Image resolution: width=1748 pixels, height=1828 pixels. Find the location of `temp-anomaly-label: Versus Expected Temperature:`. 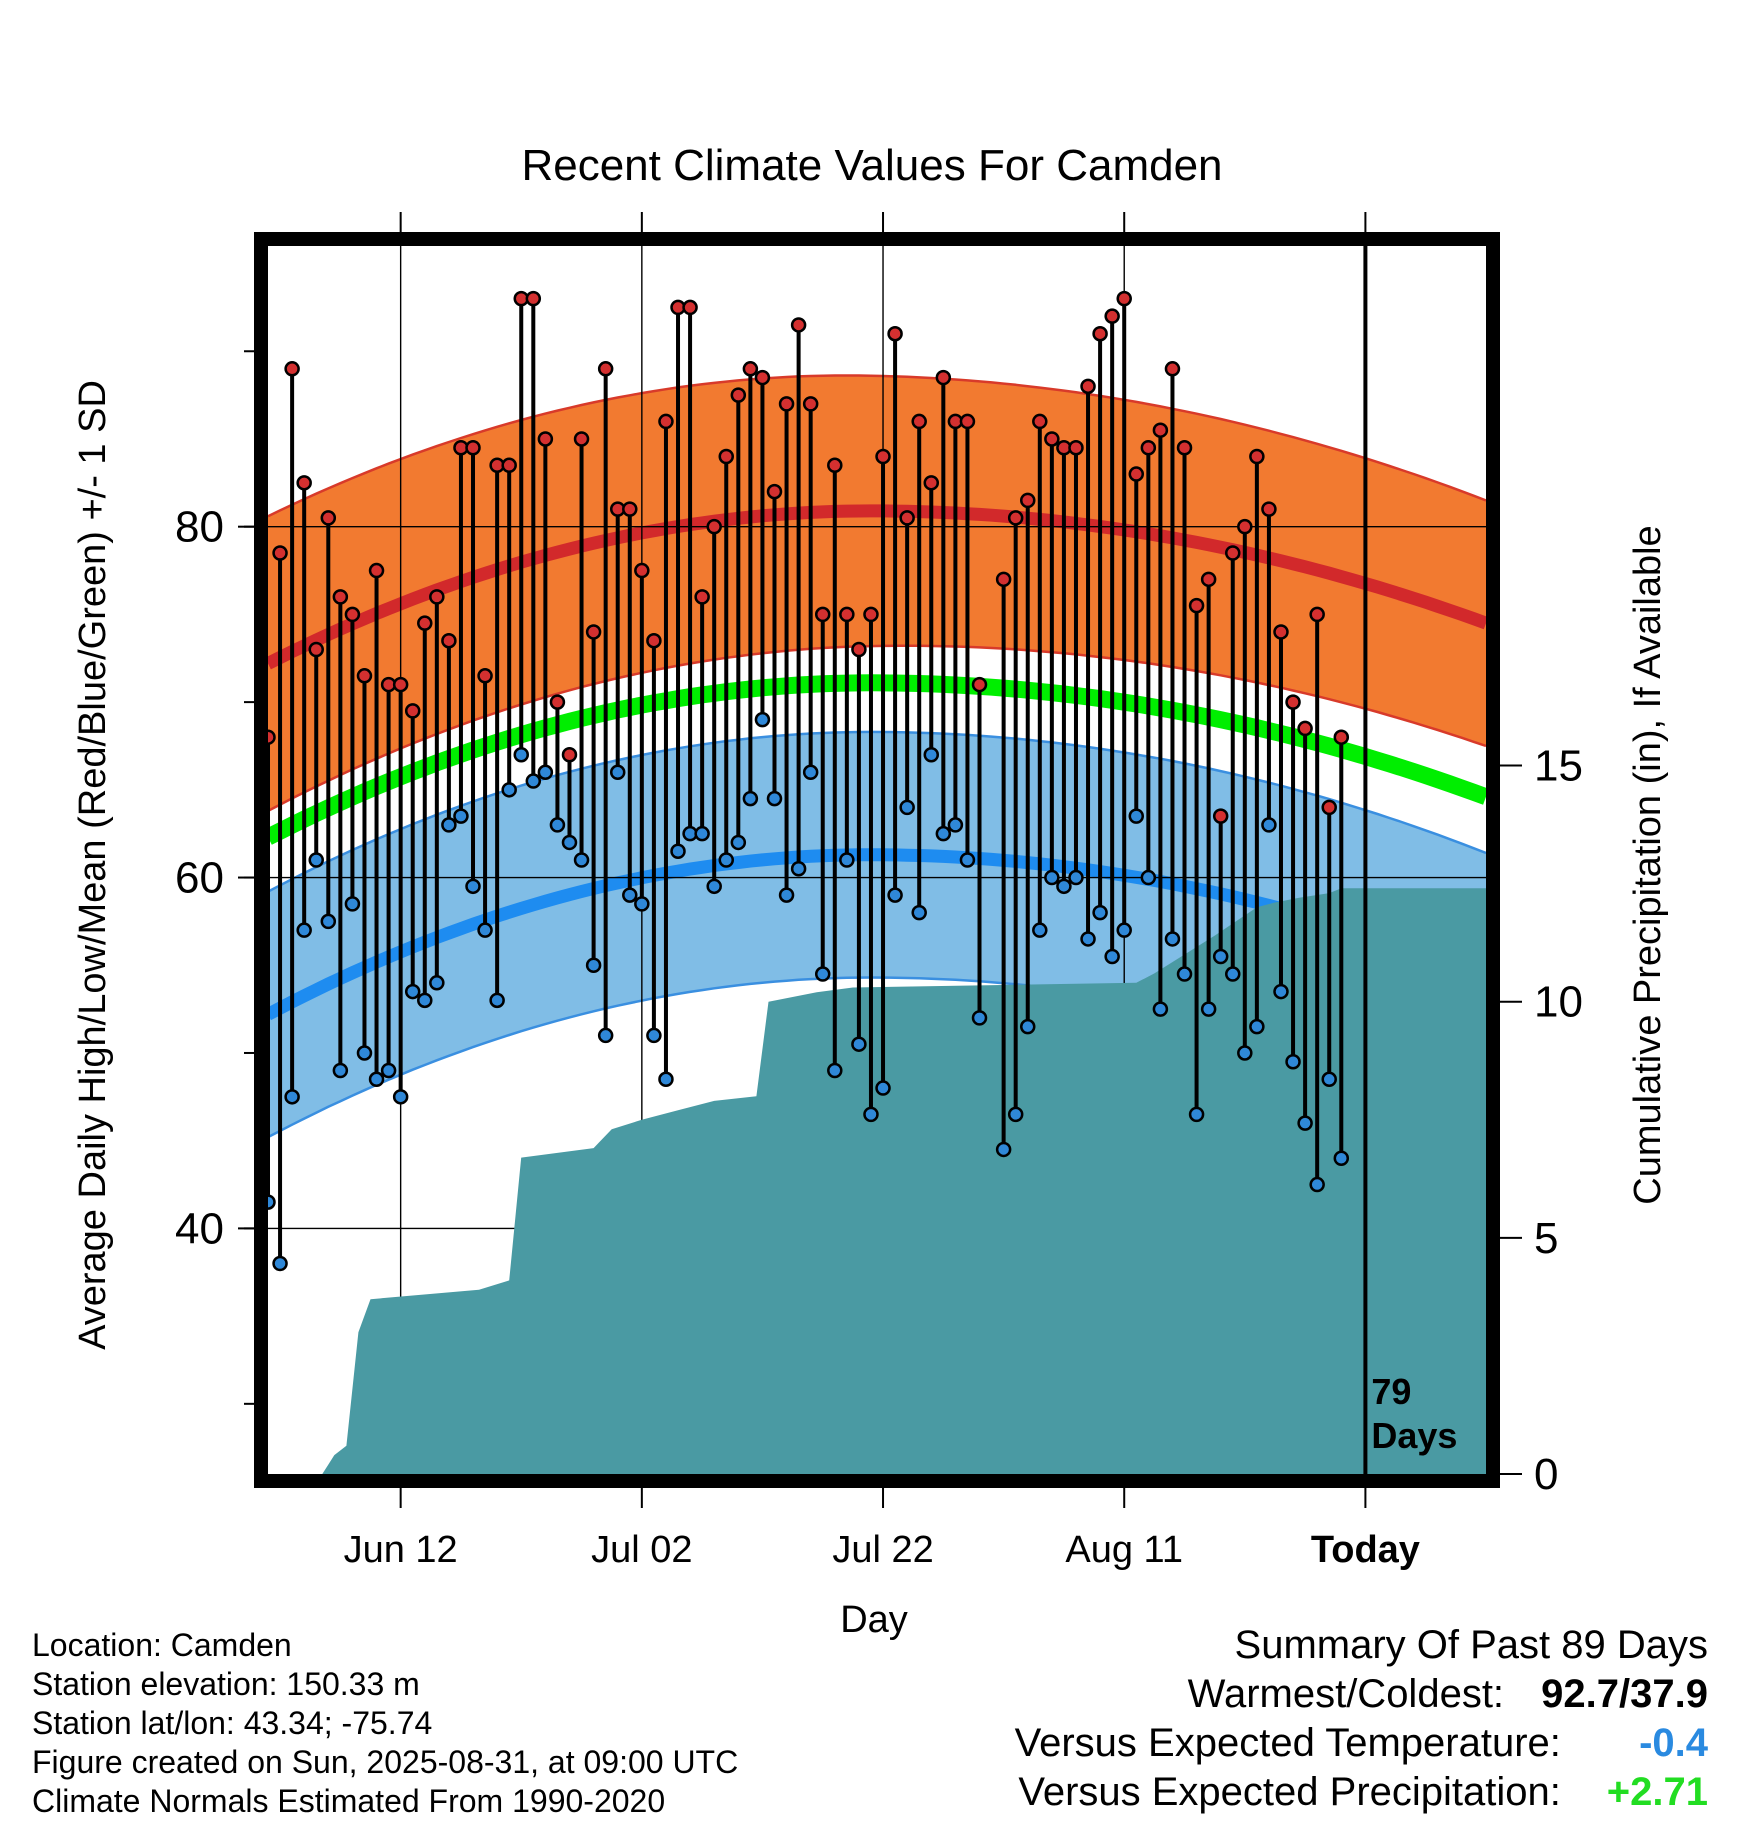

temp-anomaly-label: Versus Expected Temperature: is located at coordinates (1287, 1743).